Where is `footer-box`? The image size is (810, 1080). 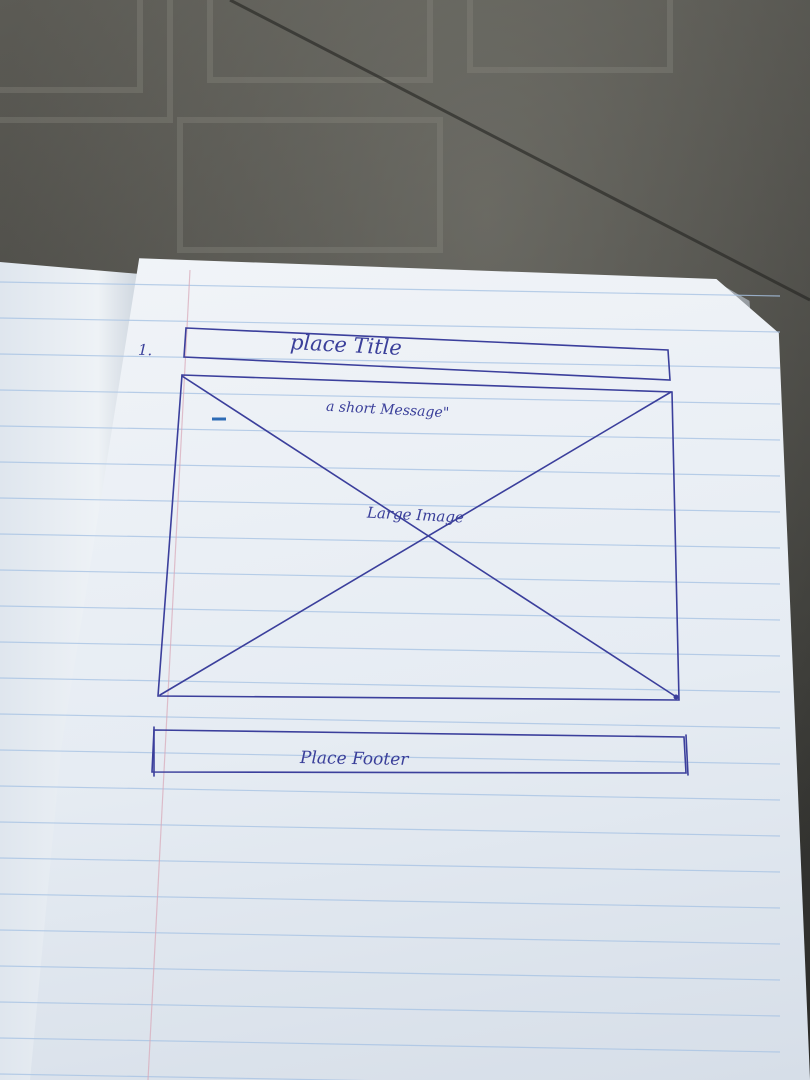 footer-box is located at coordinates (419, 751).